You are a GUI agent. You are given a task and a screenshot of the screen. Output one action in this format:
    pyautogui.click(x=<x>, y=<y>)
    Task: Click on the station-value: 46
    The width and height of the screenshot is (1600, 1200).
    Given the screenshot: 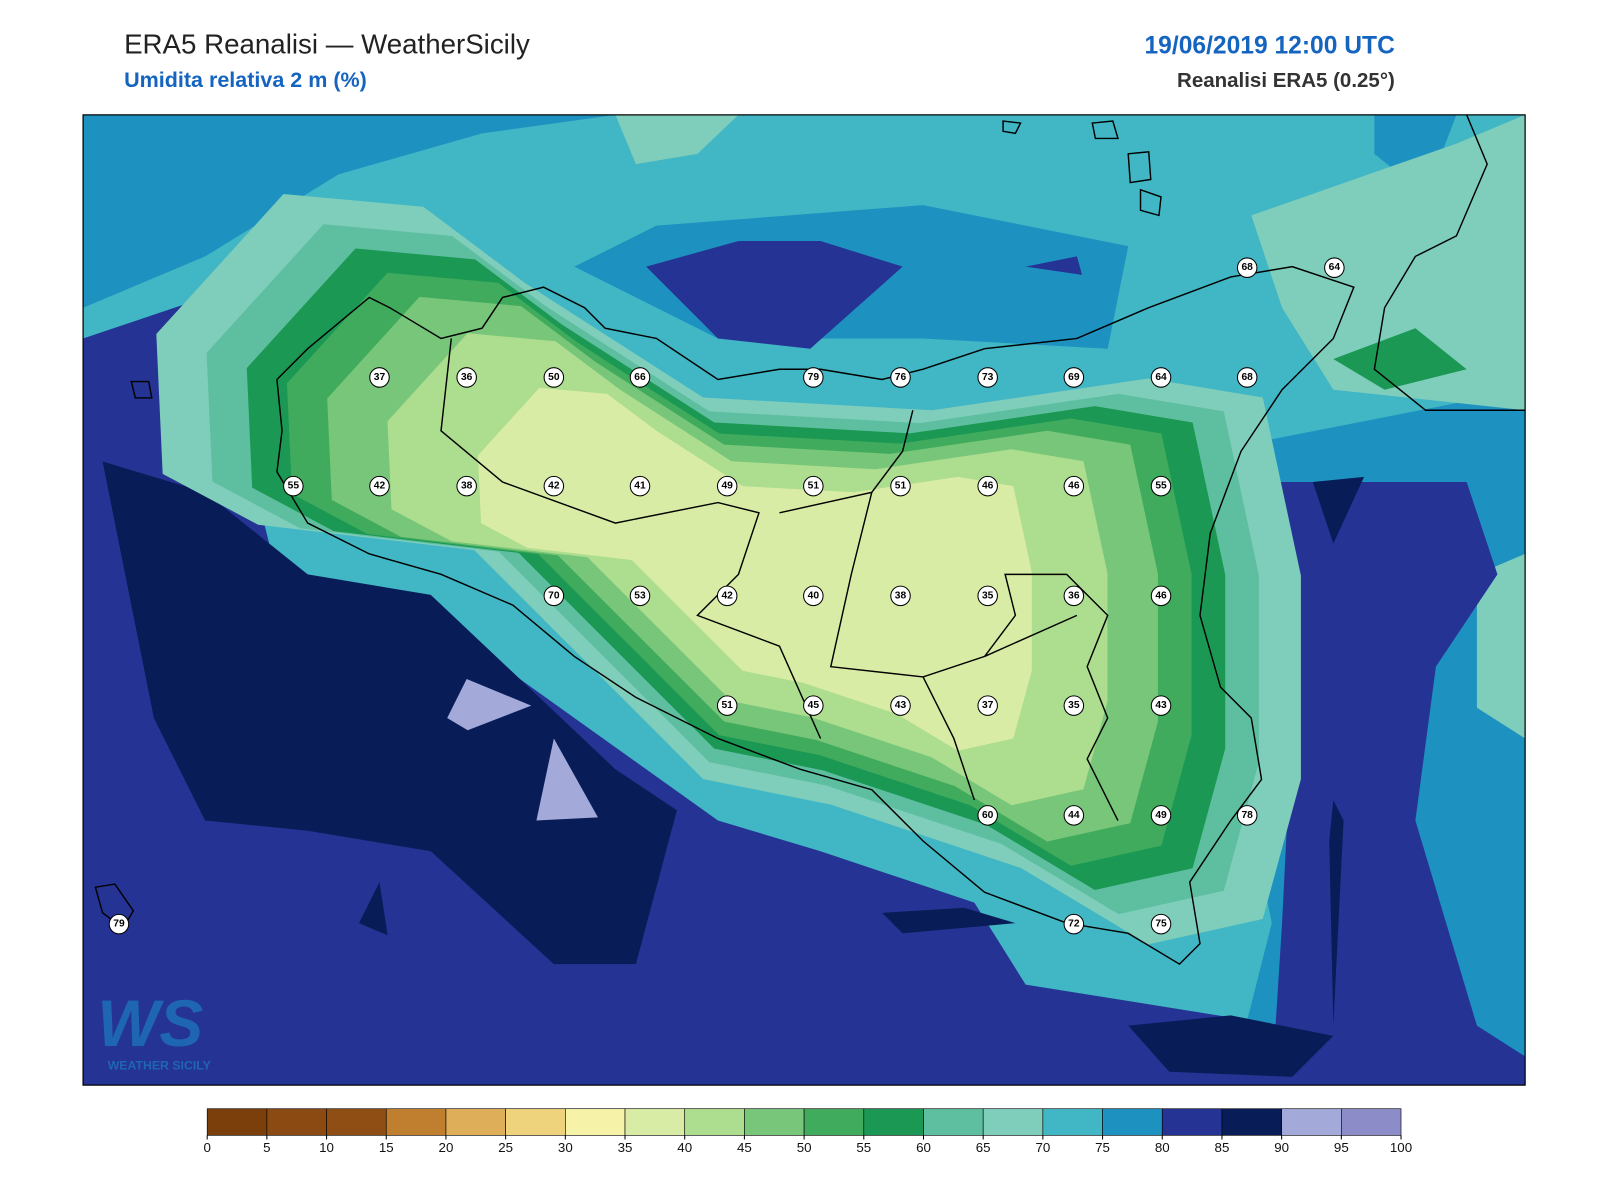 What is the action you would take?
    pyautogui.click(x=1074, y=486)
    